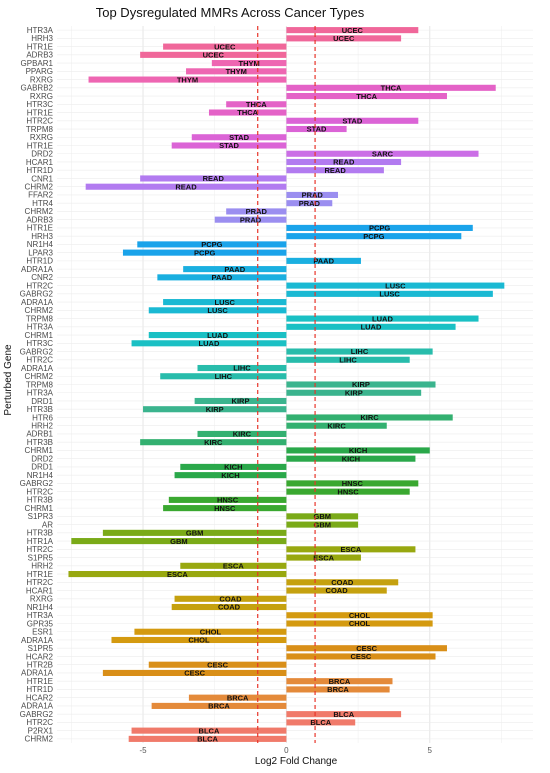  What do you see at coordinates (430, 750) in the screenshot?
I see `x-tick-label: 5` at bounding box center [430, 750].